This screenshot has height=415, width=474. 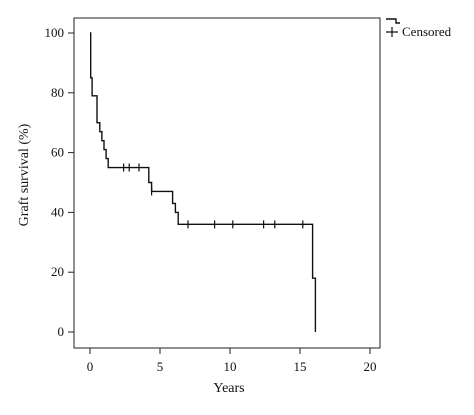 What do you see at coordinates (90, 366) in the screenshot?
I see `x-tick-label: 0` at bounding box center [90, 366].